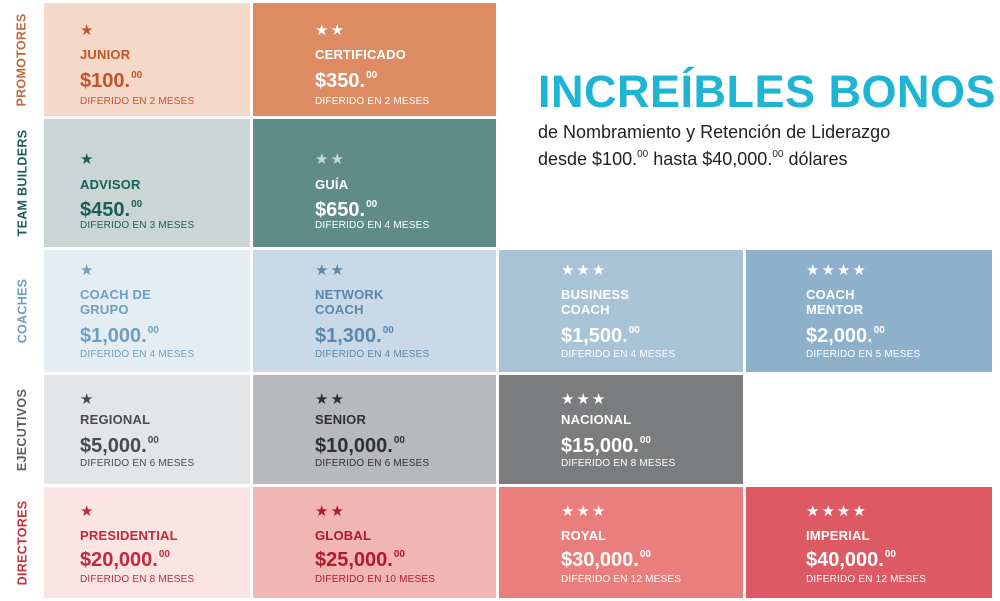 The width and height of the screenshot is (1000, 601). I want to click on rank-card-global: ★★ GLOBAL $25,000.00 DIFERIDO EN 10 MESES, so click(374, 542).